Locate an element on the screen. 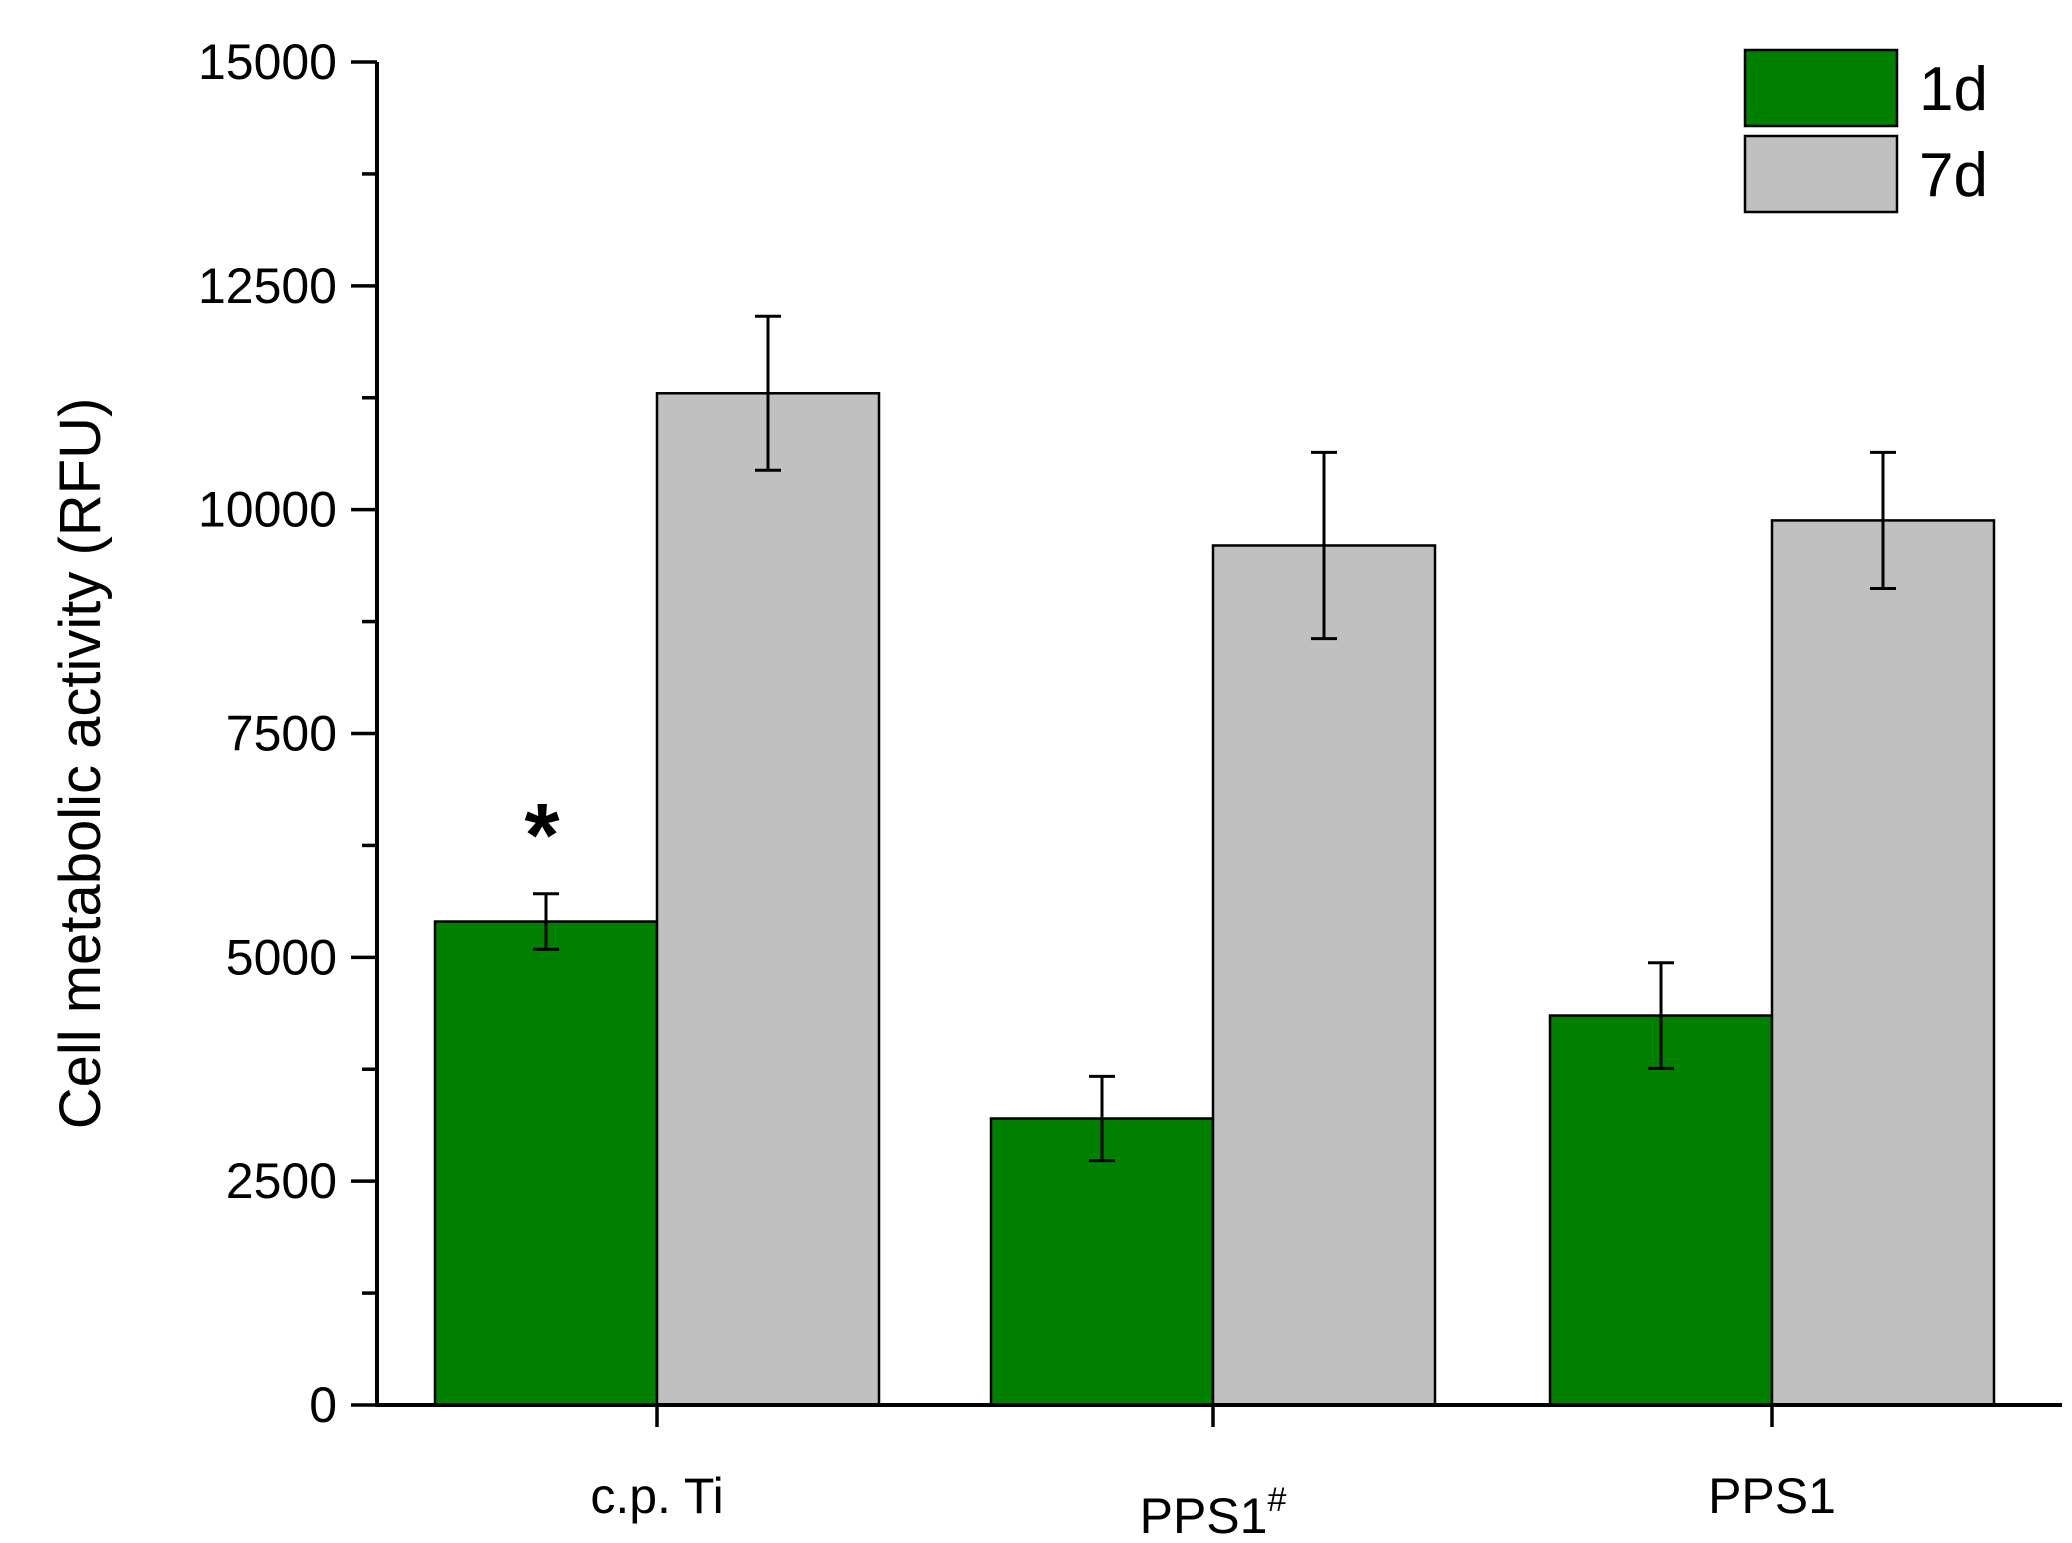 This screenshot has width=2072, height=1543. x-tick-label-base: c.p. Ti is located at coordinates (656, 1496).